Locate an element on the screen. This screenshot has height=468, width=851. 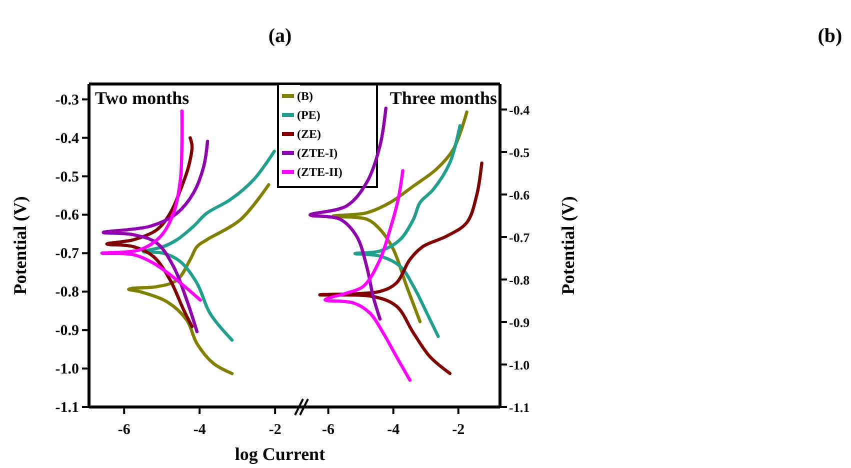
legend-label: (PE) is located at coordinates (308, 115).